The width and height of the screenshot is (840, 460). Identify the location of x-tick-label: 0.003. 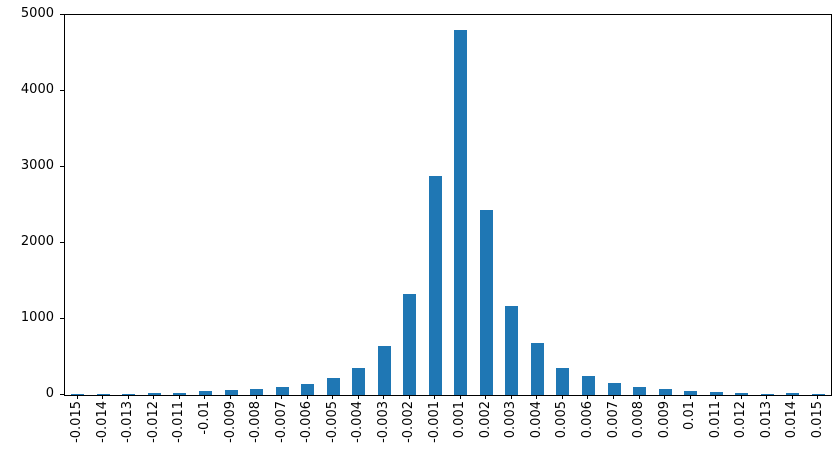
(511, 420).